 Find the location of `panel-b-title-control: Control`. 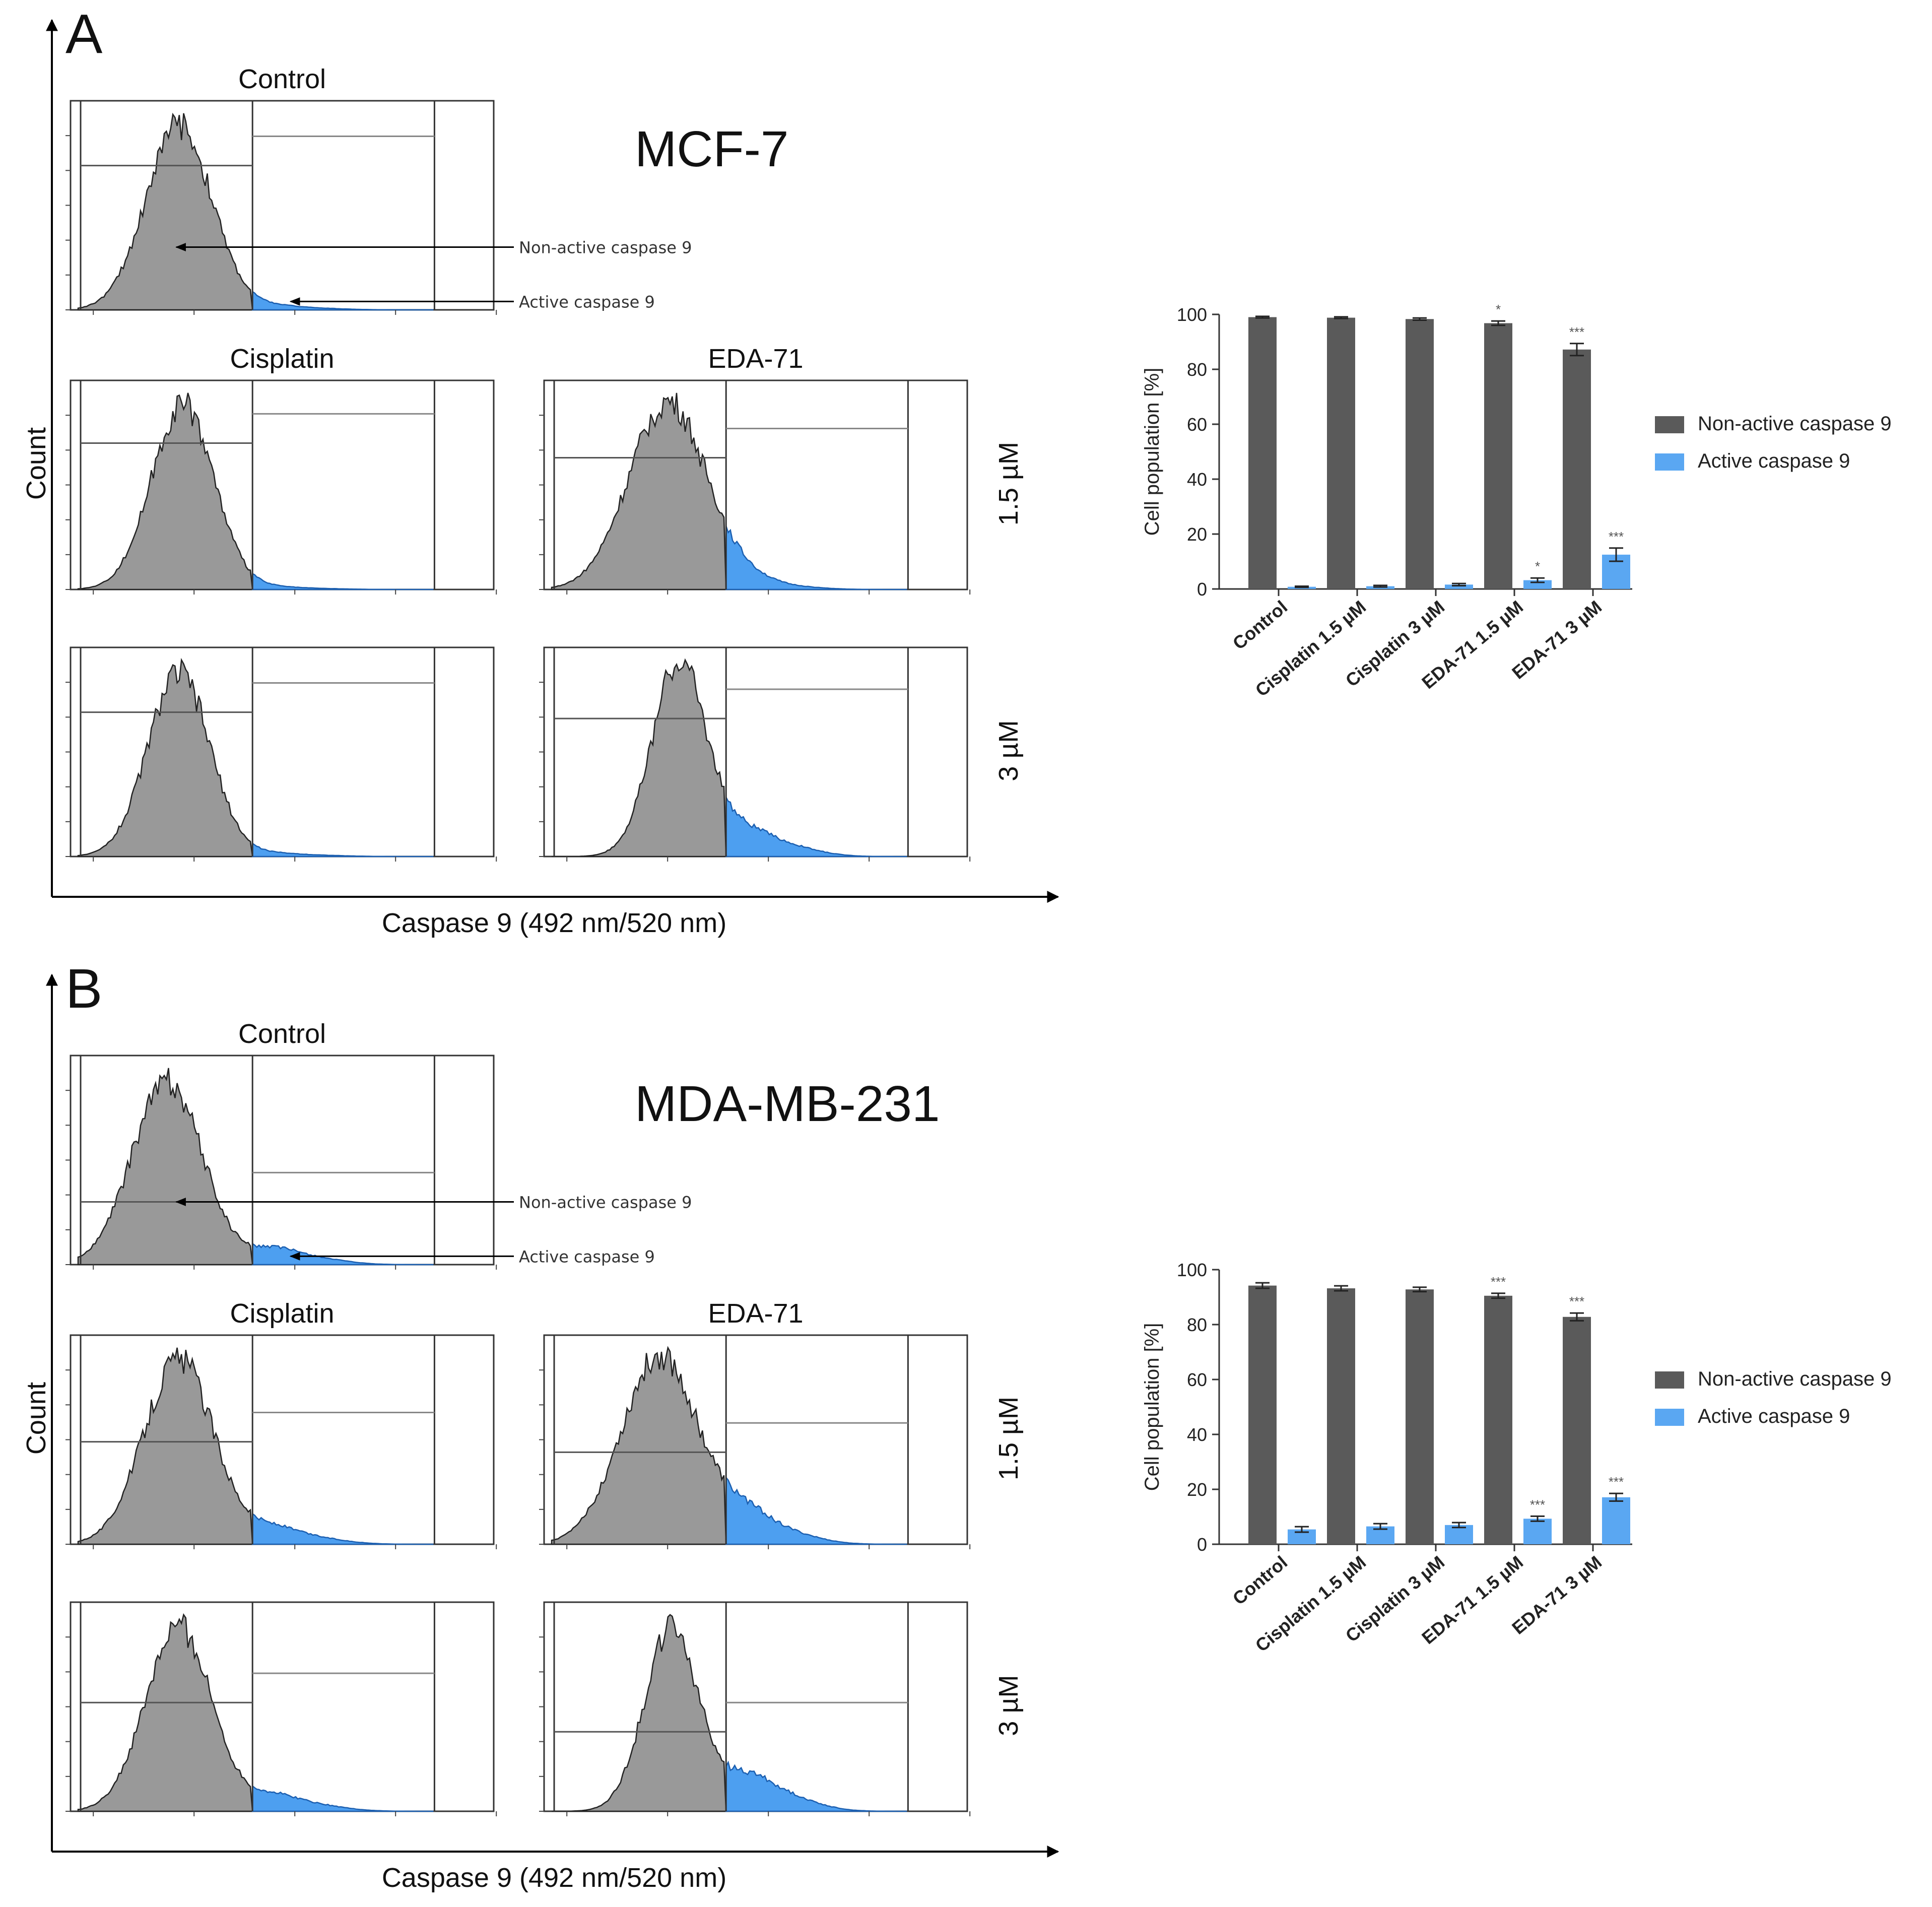

panel-b-title-control: Control is located at coordinates (282, 1034).